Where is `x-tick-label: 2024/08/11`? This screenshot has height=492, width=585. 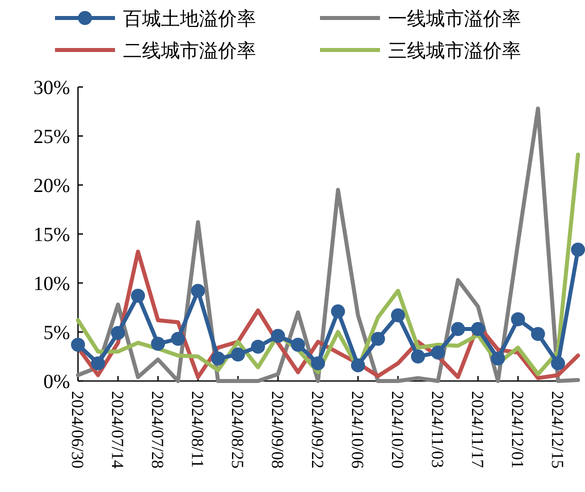
x-tick-label: 2024/08/11 is located at coordinates (197, 429).